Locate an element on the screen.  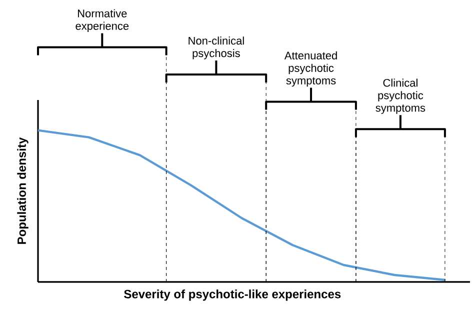
text: Attenuated psychotic symptoms is located at coordinates (310, 69).